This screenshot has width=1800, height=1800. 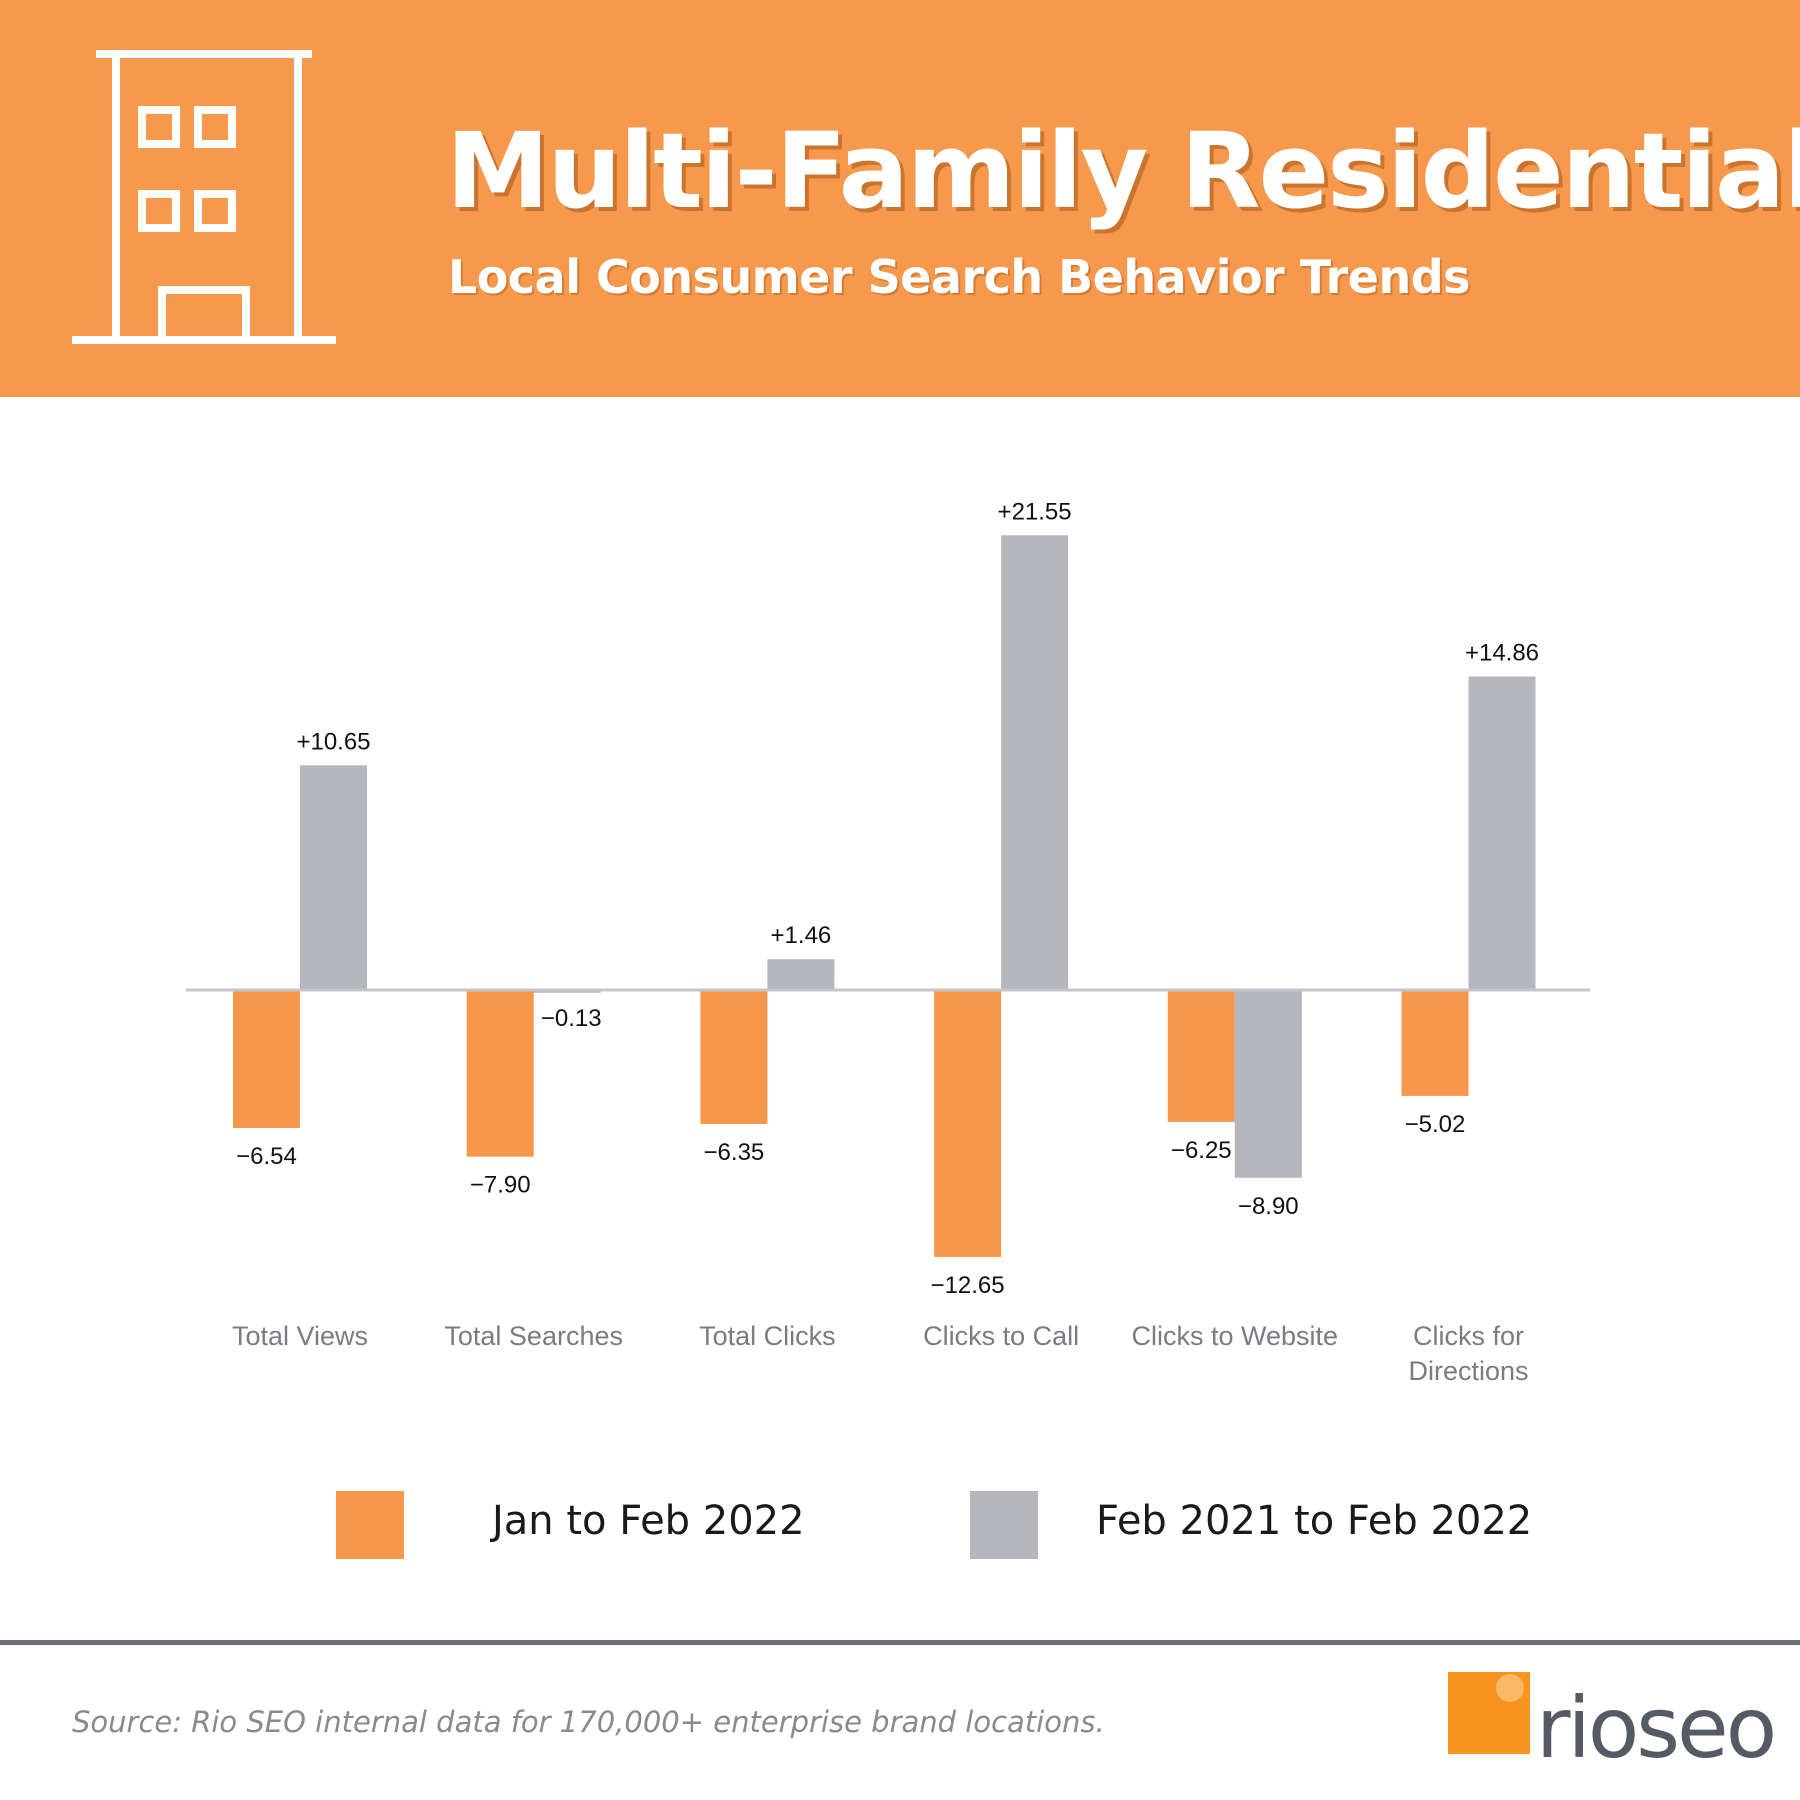 I want to click on rio-seo-logo-text: rioseo, so click(x=1656, y=1728).